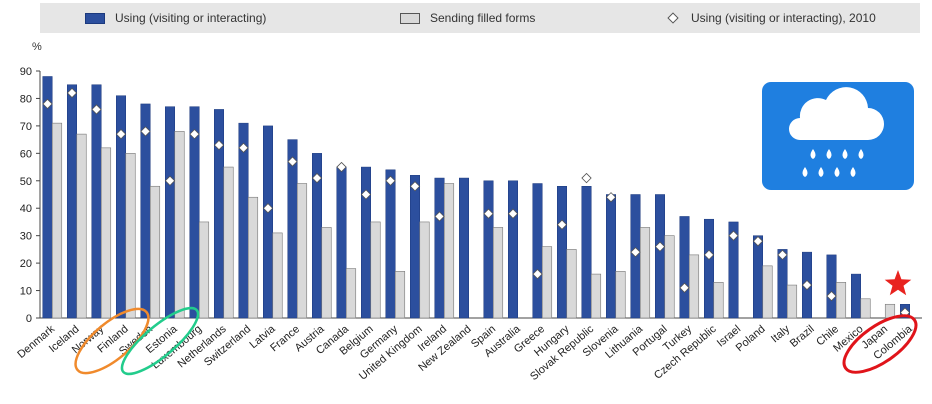 This screenshot has height=404, width=932. Describe the element at coordinates (26, 72) in the screenshot. I see `y-tick-label: 90` at that location.